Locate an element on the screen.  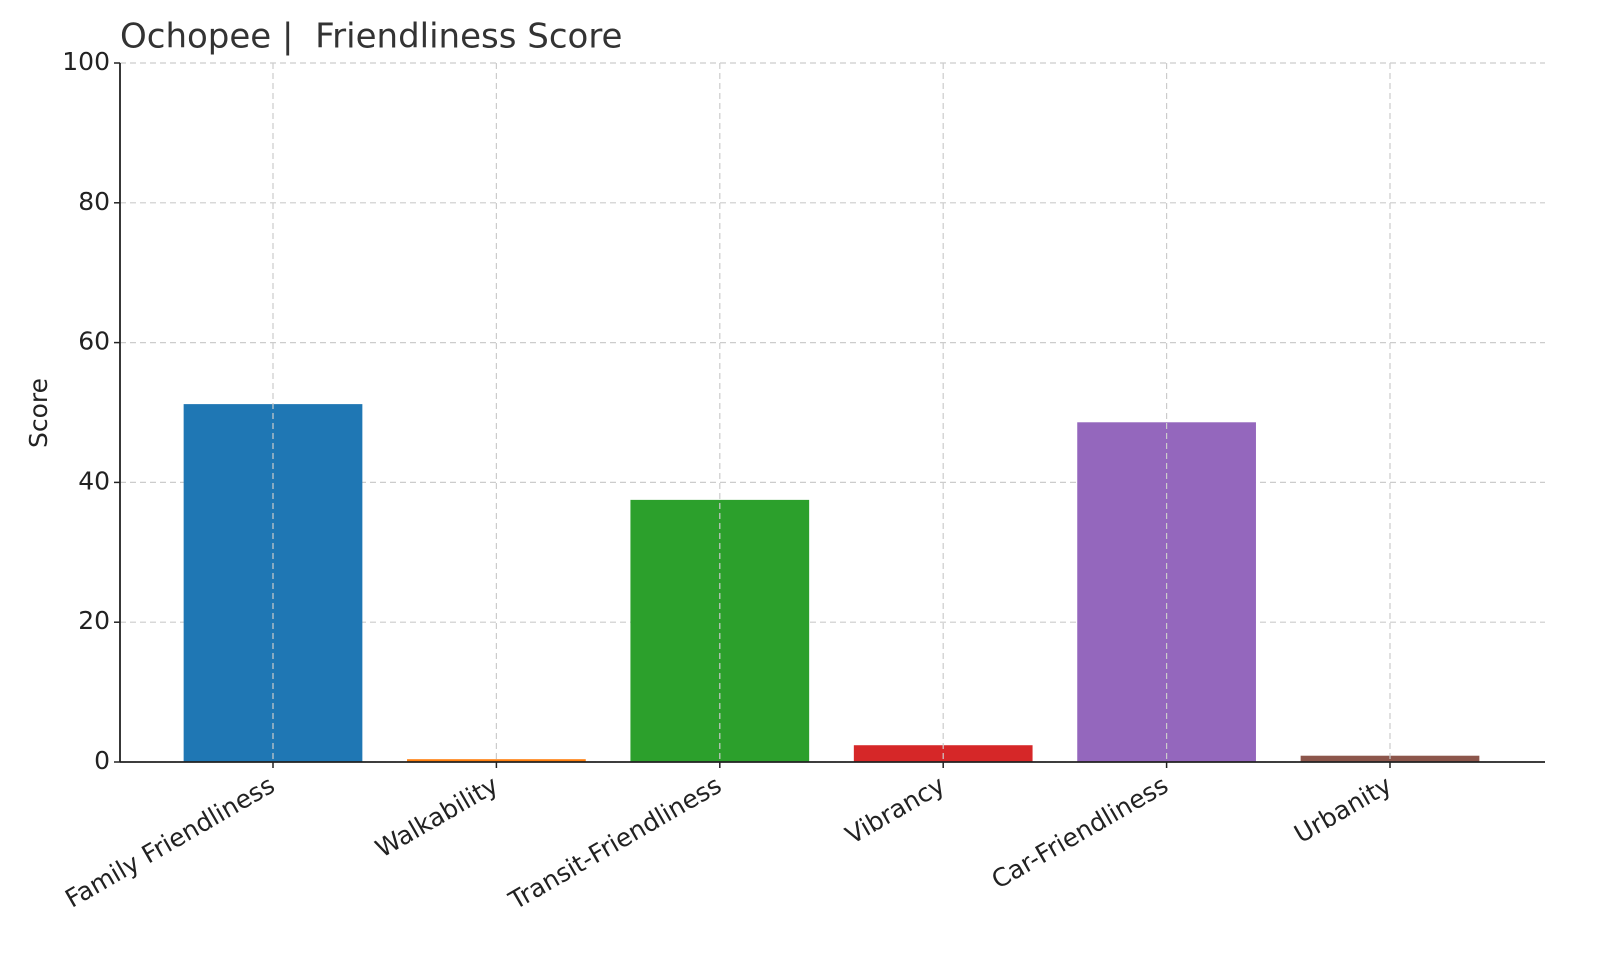
y-axis-label: Score is located at coordinates (38, 413).